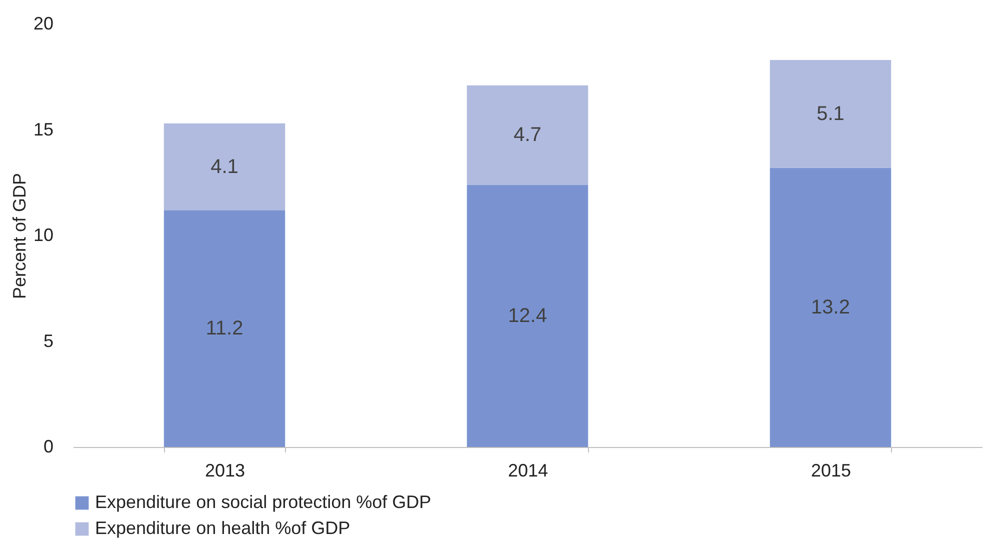 The height and width of the screenshot is (543, 992). What do you see at coordinates (43, 24) in the screenshot?
I see `y-tick-label: 20` at bounding box center [43, 24].